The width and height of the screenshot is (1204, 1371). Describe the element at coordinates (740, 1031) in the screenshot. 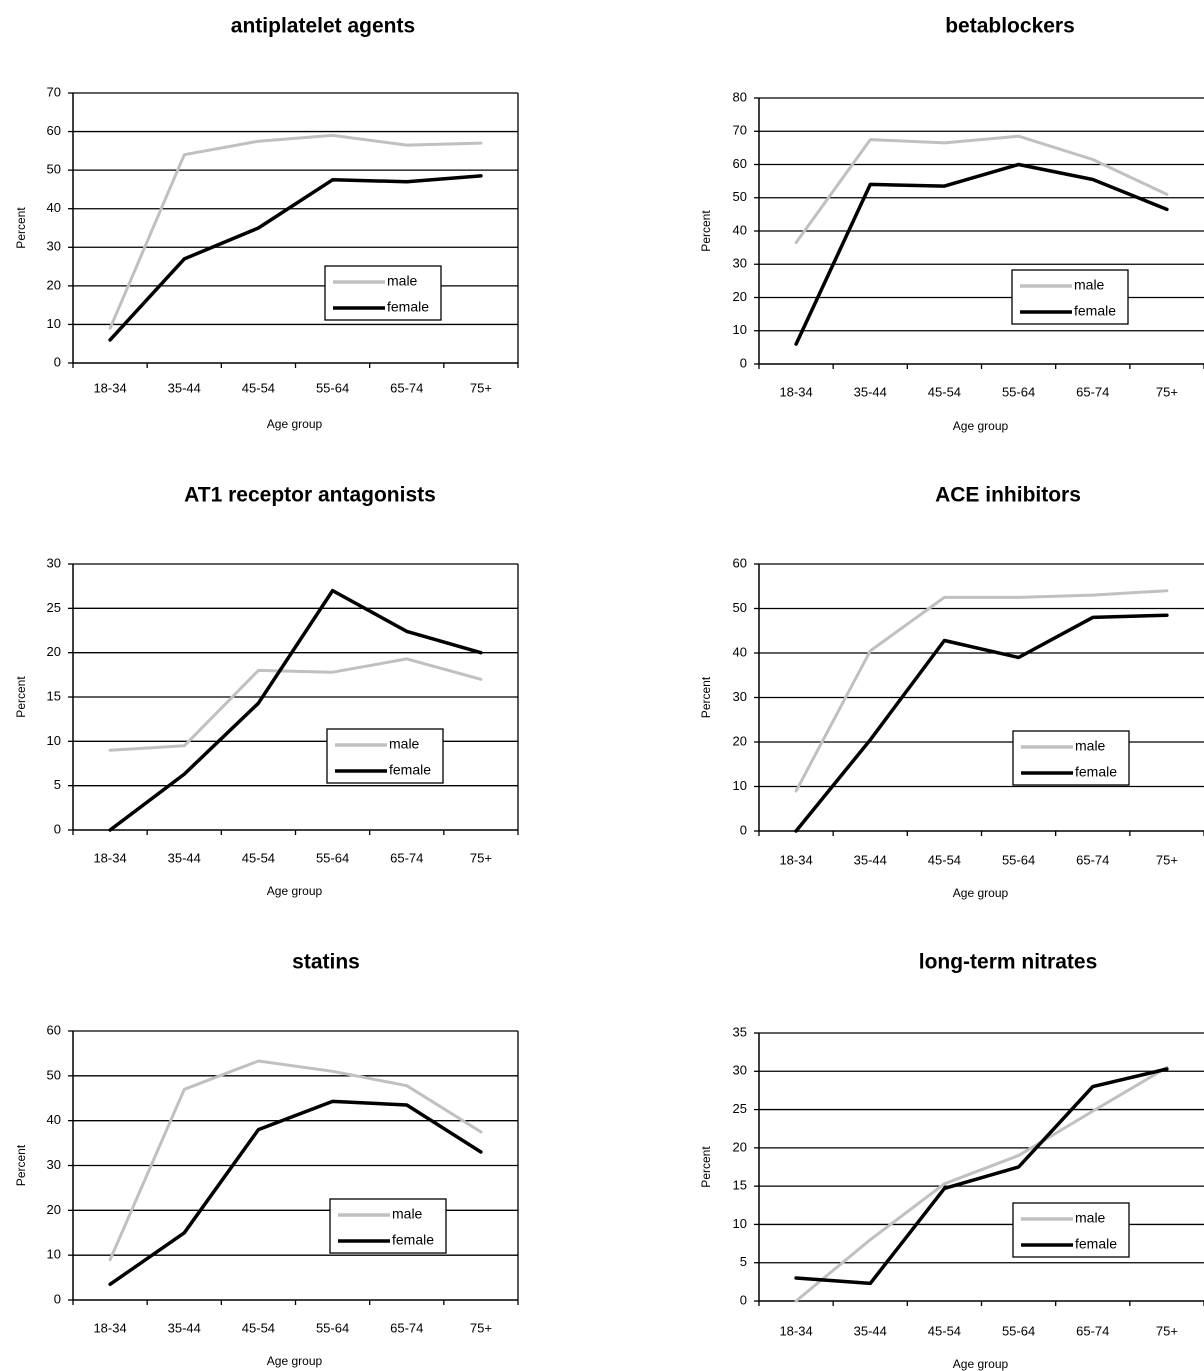

I see `y-tick-label: 35` at that location.